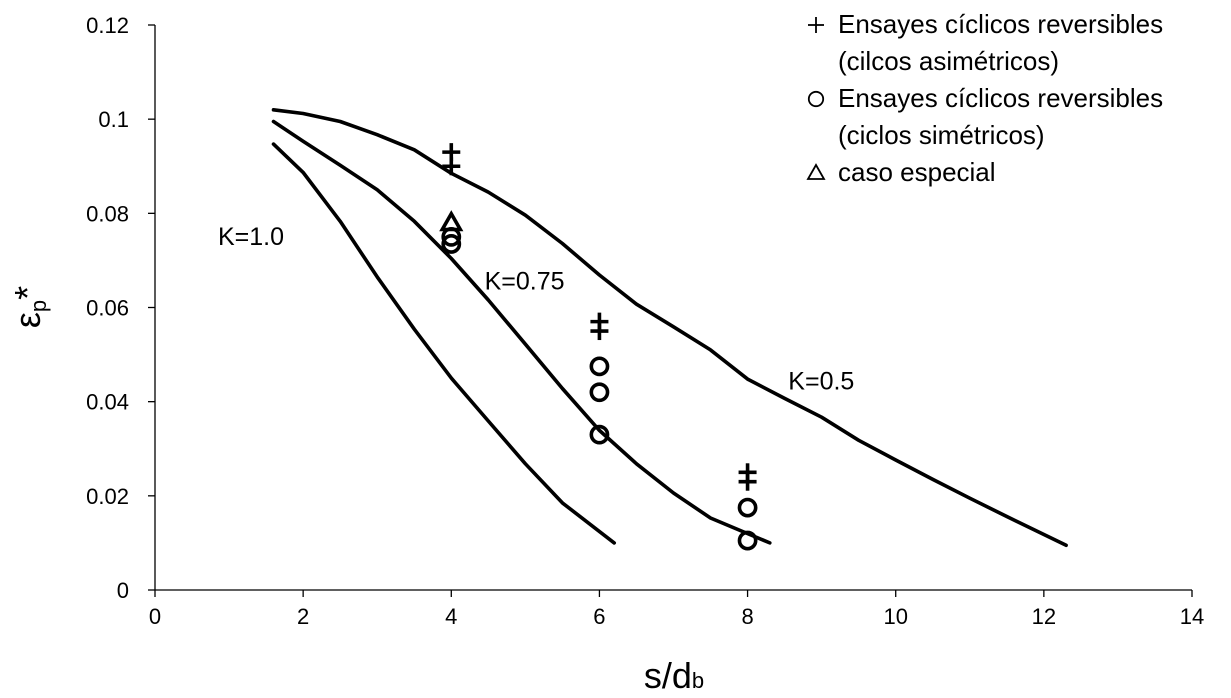 Image resolution: width=1231 pixels, height=698 pixels. Describe the element at coordinates (107, 308) in the screenshot. I see `y-tick-label: 0.06` at that location.